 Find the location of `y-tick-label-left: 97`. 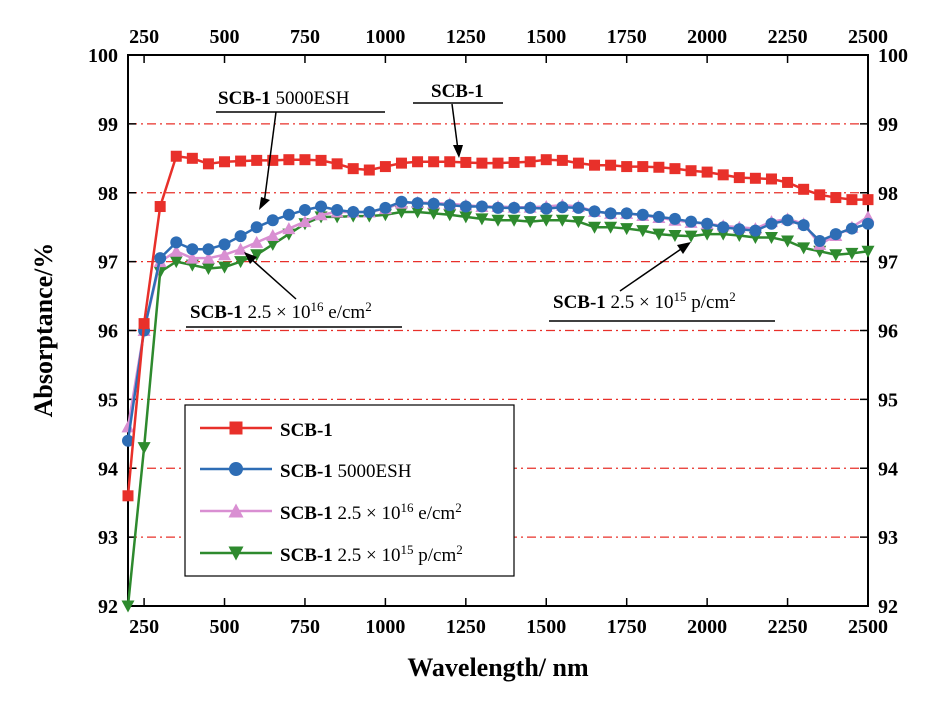

y-tick-label-left: 97 is located at coordinates (108, 263).